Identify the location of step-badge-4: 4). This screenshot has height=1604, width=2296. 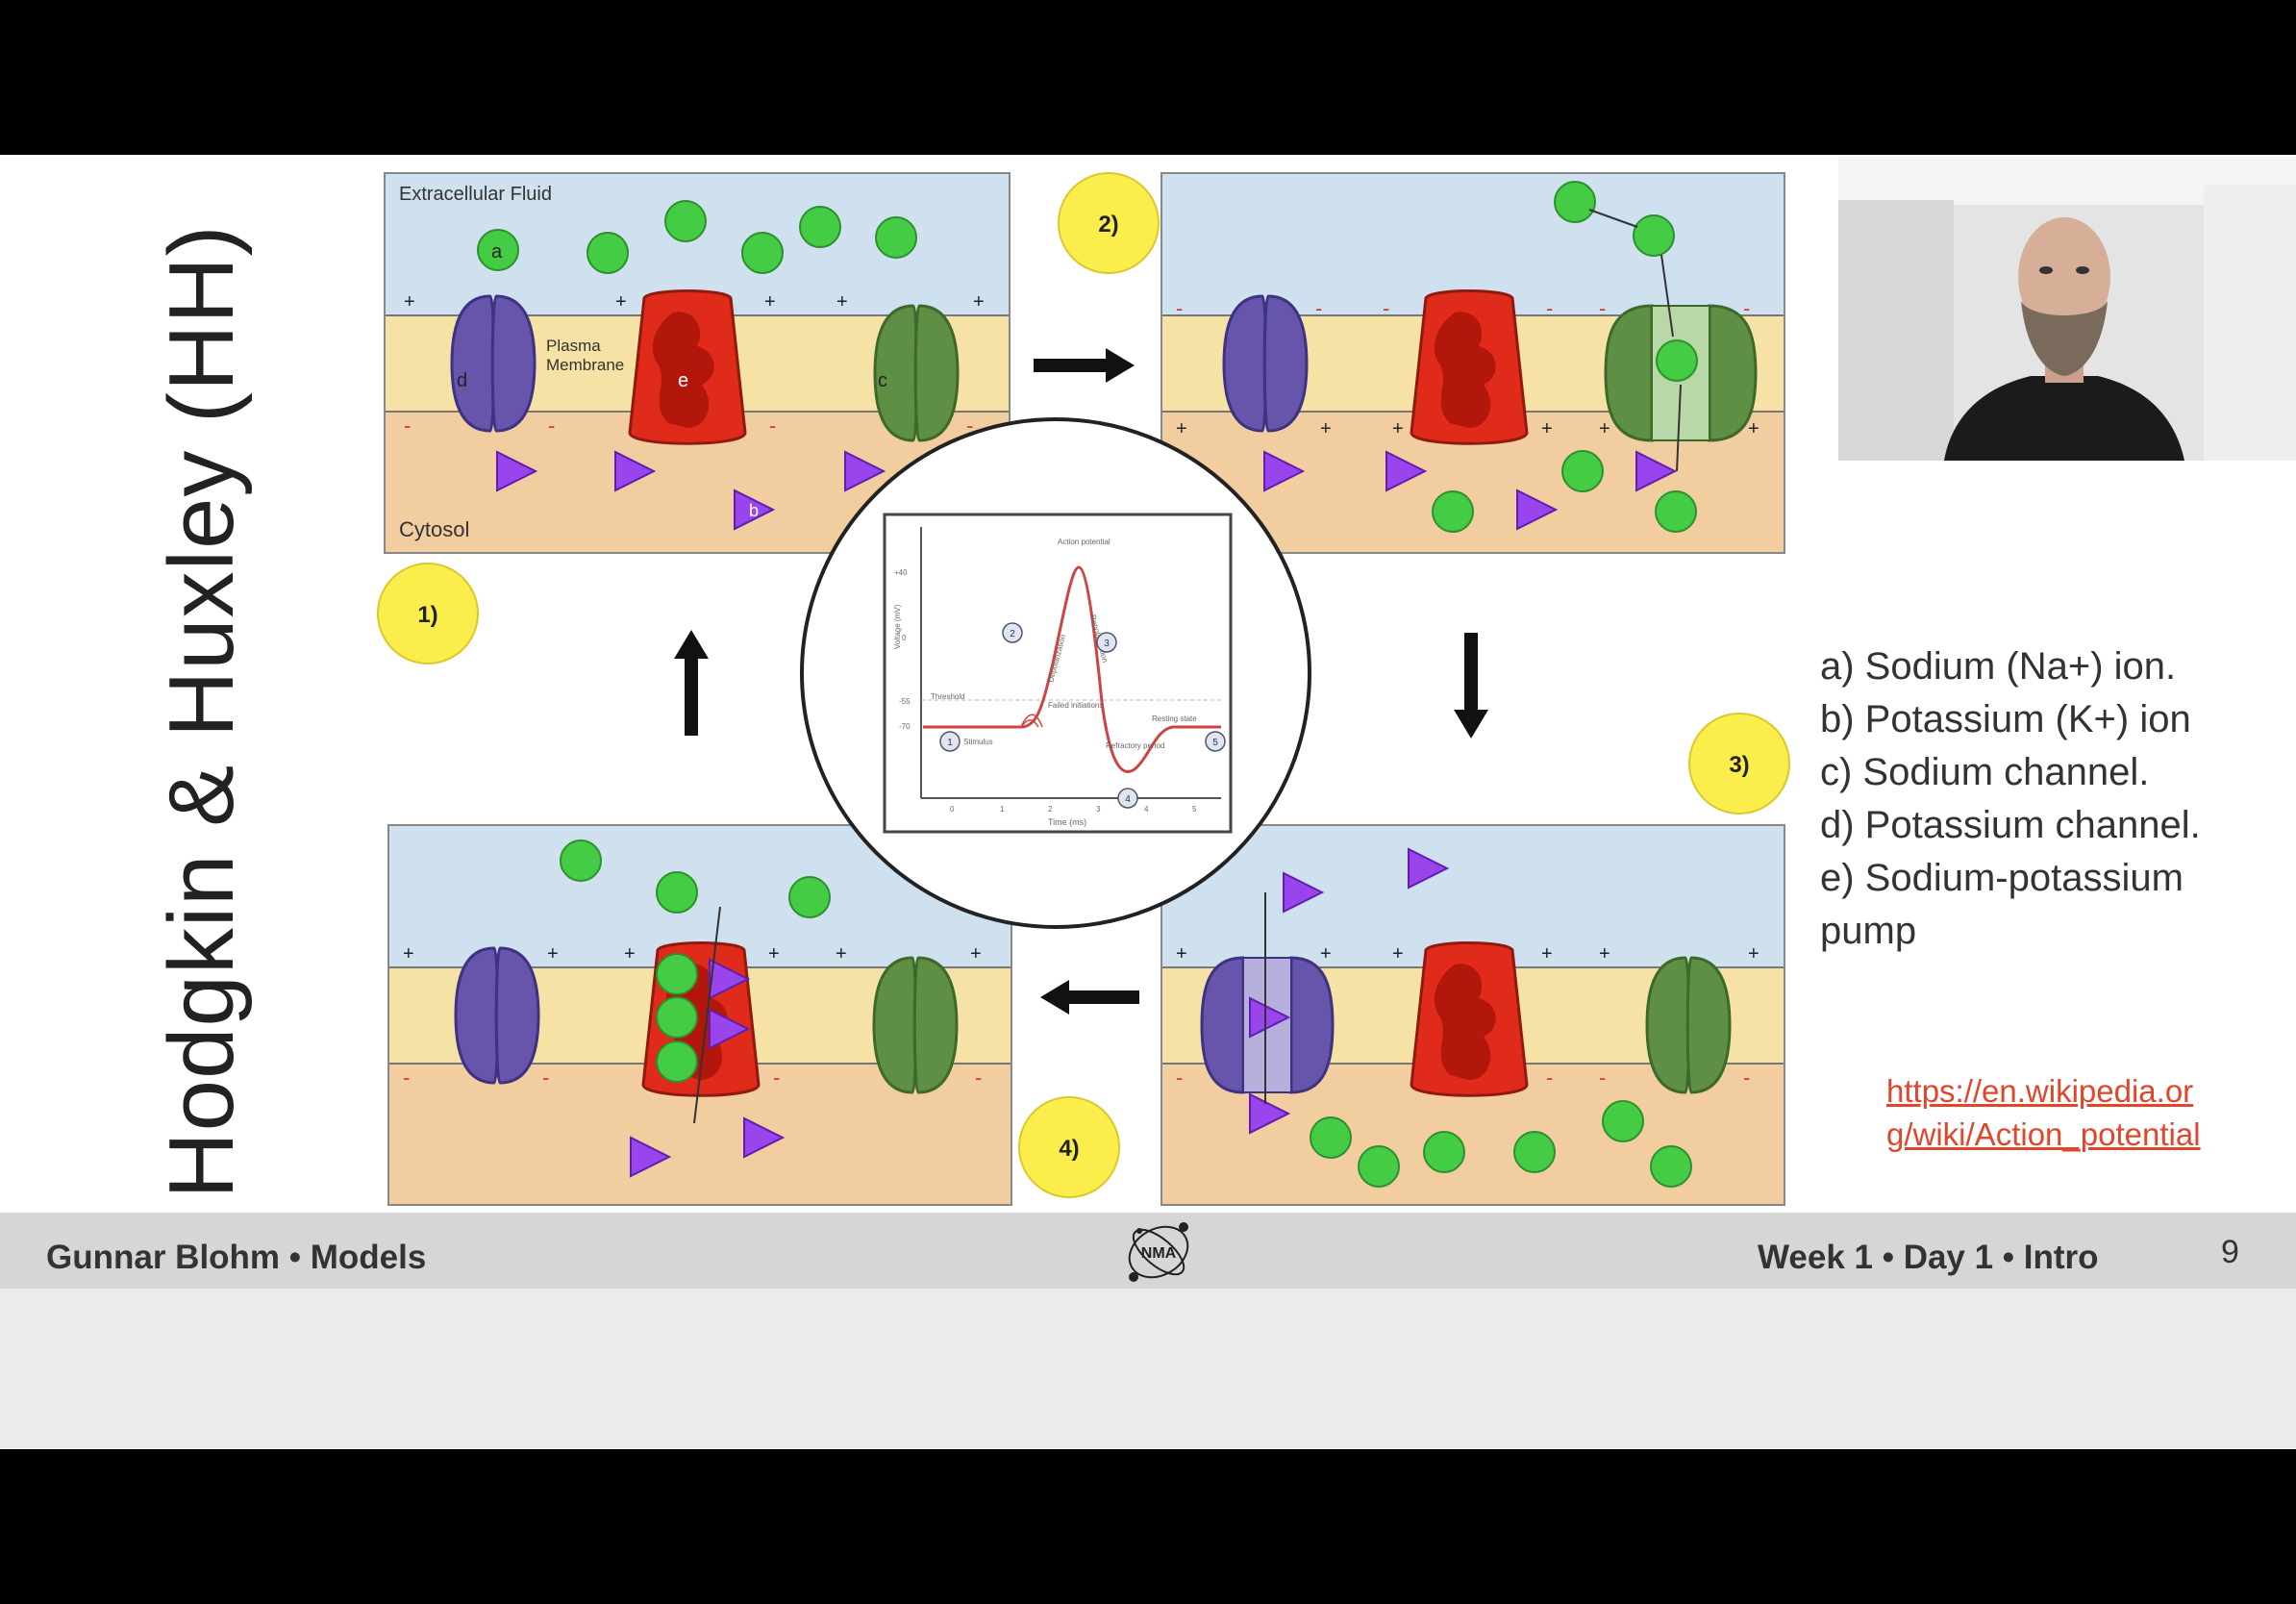
(1069, 1147).